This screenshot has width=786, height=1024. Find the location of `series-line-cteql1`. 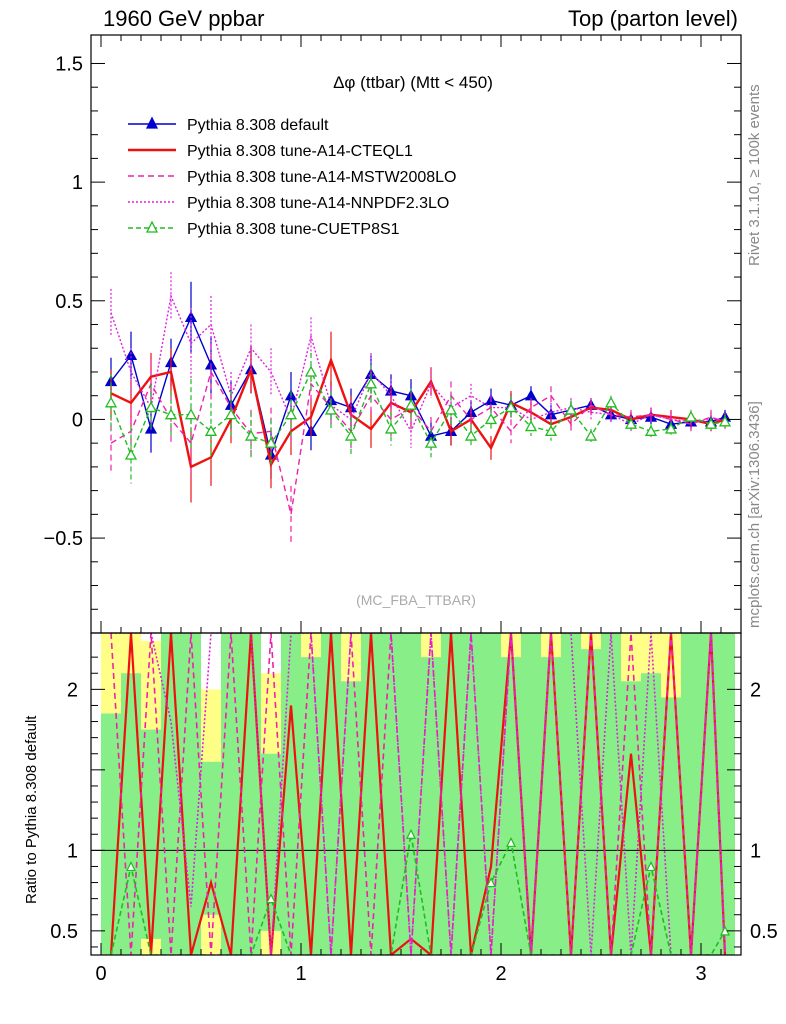

series-line-cteql1 is located at coordinates (418, 412).